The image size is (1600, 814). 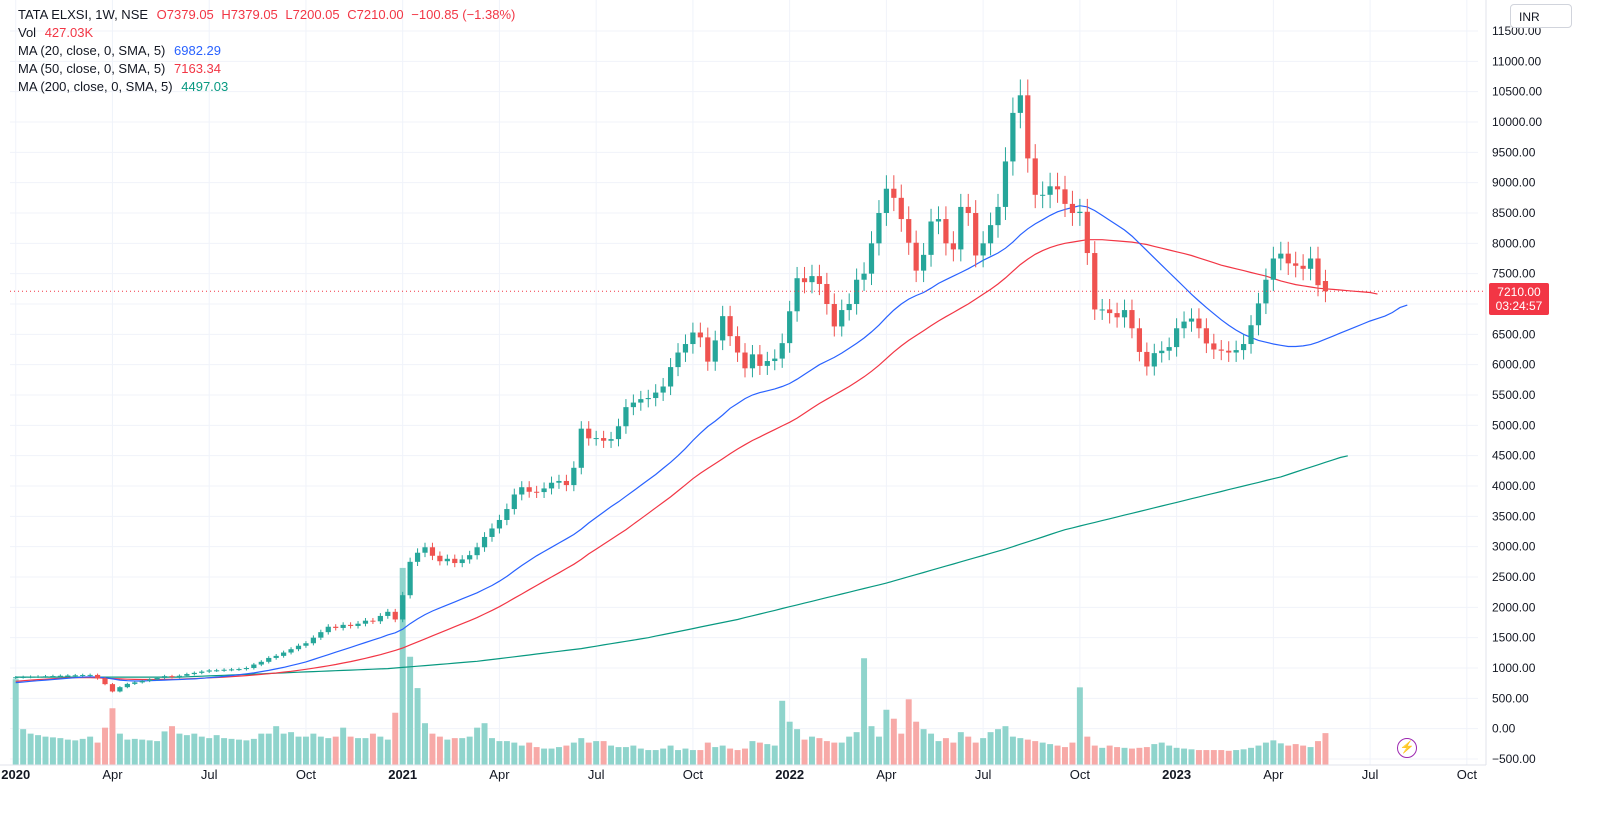 I want to click on price-axis-label: 4000.00, so click(x=1514, y=486).